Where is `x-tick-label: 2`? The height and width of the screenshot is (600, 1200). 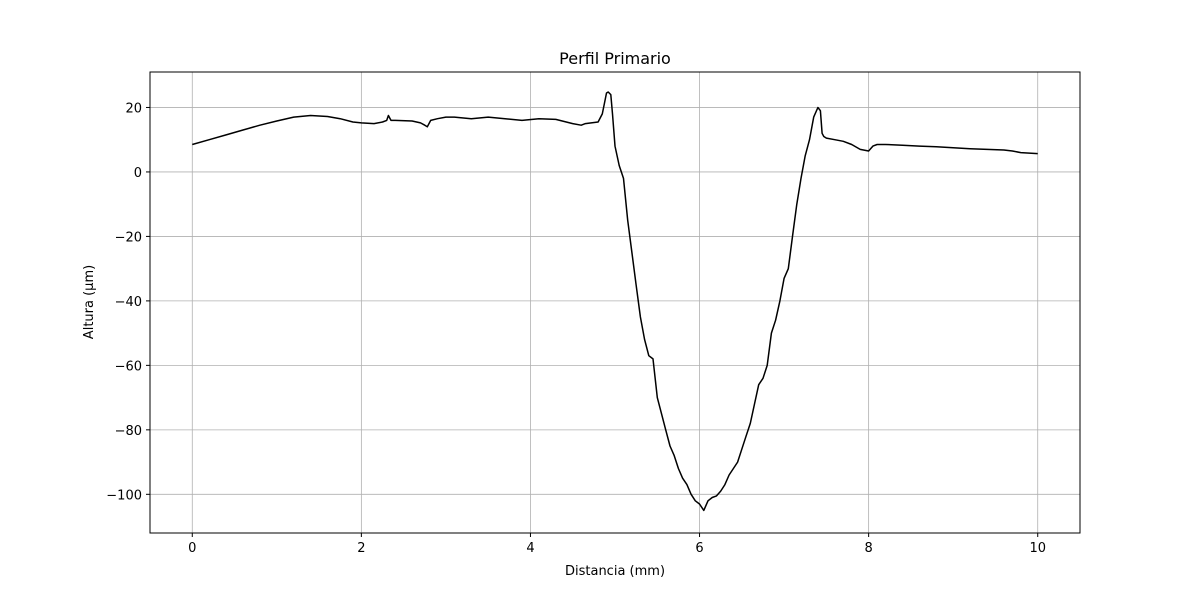 x-tick-label: 2 is located at coordinates (361, 548).